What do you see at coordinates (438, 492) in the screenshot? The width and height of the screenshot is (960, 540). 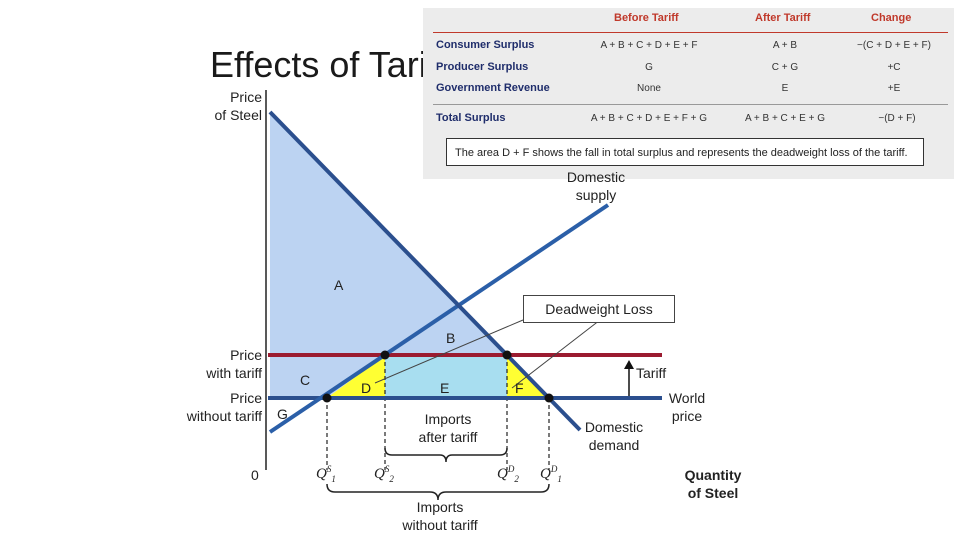 I see `imports-without-bracket` at bounding box center [438, 492].